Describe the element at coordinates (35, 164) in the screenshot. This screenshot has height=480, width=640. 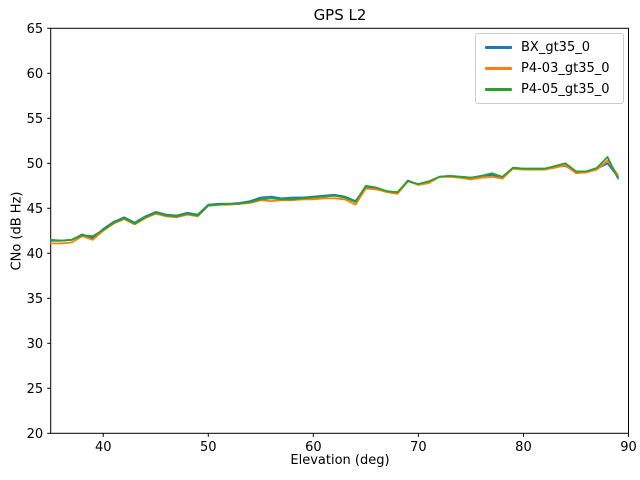
I see `y-tick-label: 50` at that location.